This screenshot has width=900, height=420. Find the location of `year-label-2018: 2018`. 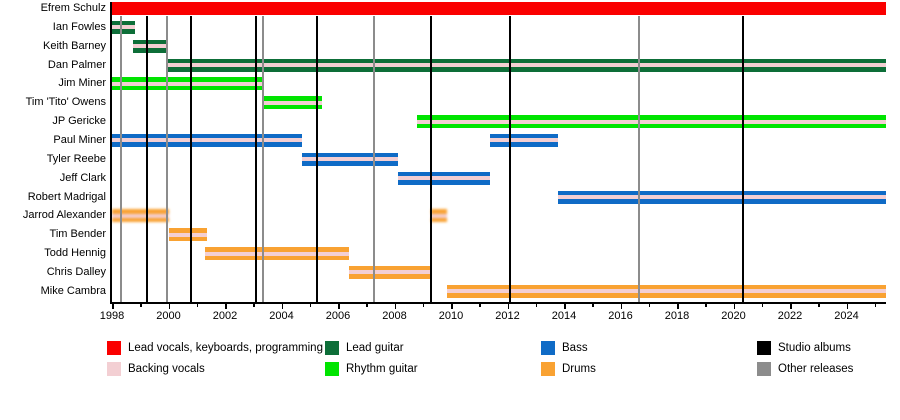

year-label-2018: 2018 is located at coordinates (677, 316).